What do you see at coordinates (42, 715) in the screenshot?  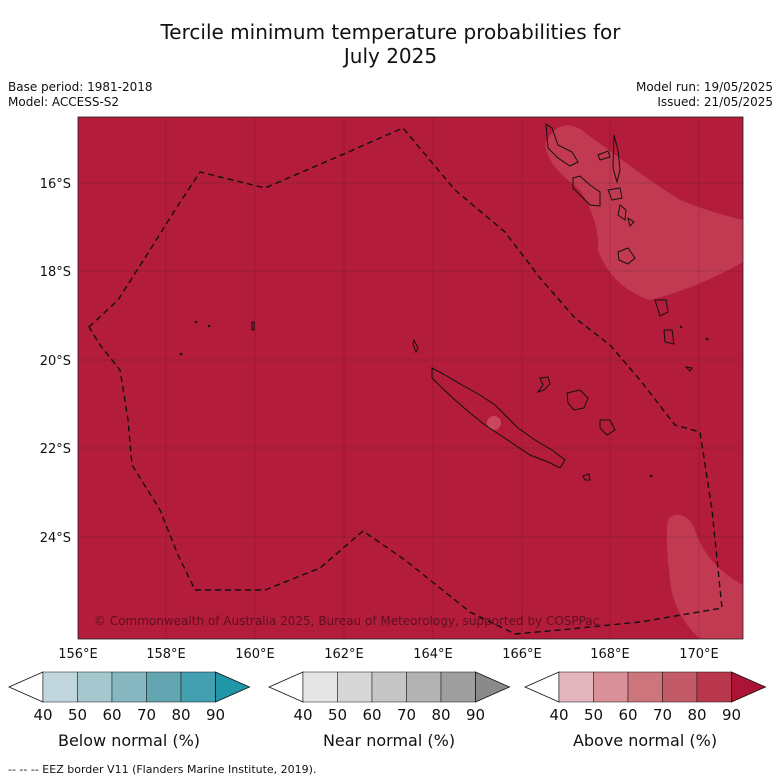 I see `below-colorbar-tick: 40` at bounding box center [42, 715].